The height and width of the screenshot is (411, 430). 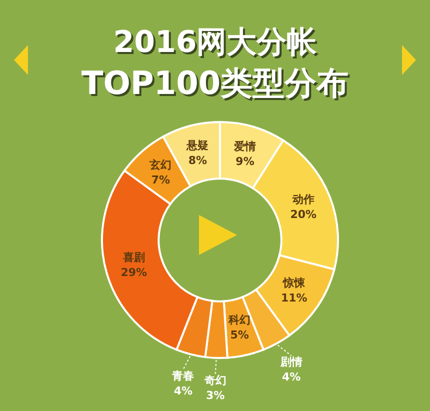 I want to click on data-label: 5%, so click(x=239, y=335).